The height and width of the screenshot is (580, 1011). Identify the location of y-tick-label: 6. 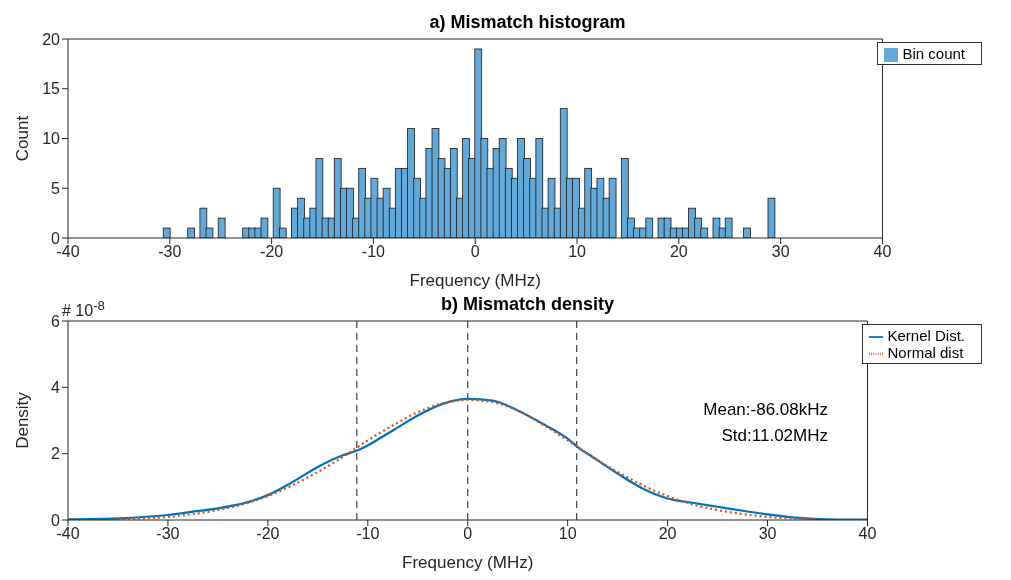
(56, 321).